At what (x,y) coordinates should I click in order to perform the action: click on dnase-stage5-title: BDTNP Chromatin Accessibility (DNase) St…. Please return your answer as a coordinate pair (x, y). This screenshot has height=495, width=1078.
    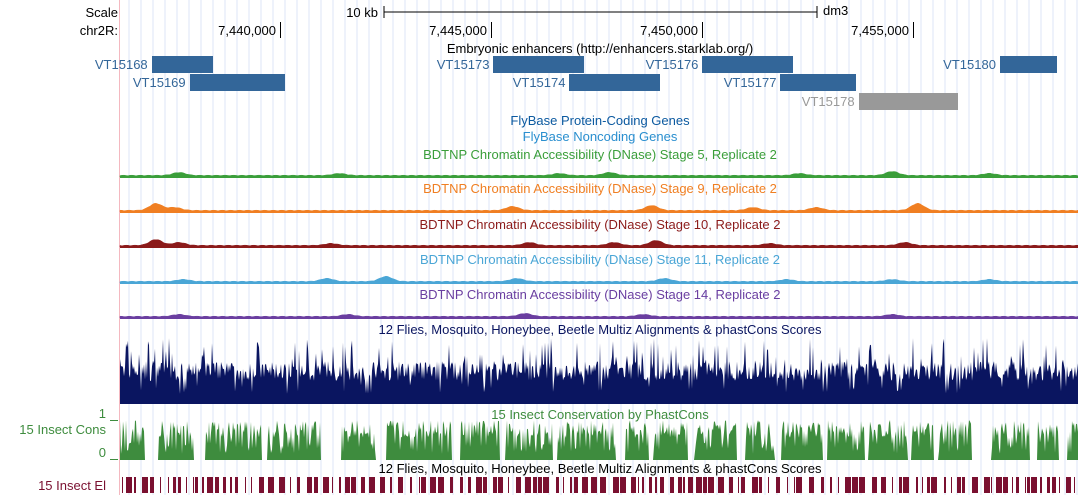
    Looking at the image, I should click on (600, 154).